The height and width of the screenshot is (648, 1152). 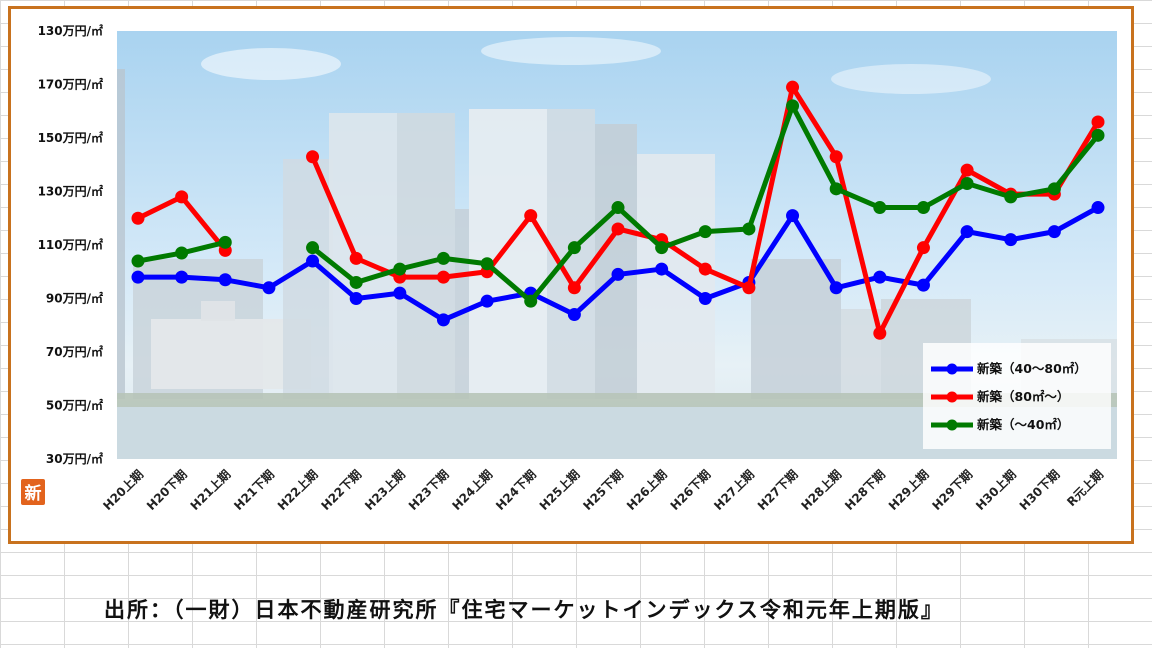 What do you see at coordinates (472, 490) in the screenshot?
I see `x-tick-label: H24上期` at bounding box center [472, 490].